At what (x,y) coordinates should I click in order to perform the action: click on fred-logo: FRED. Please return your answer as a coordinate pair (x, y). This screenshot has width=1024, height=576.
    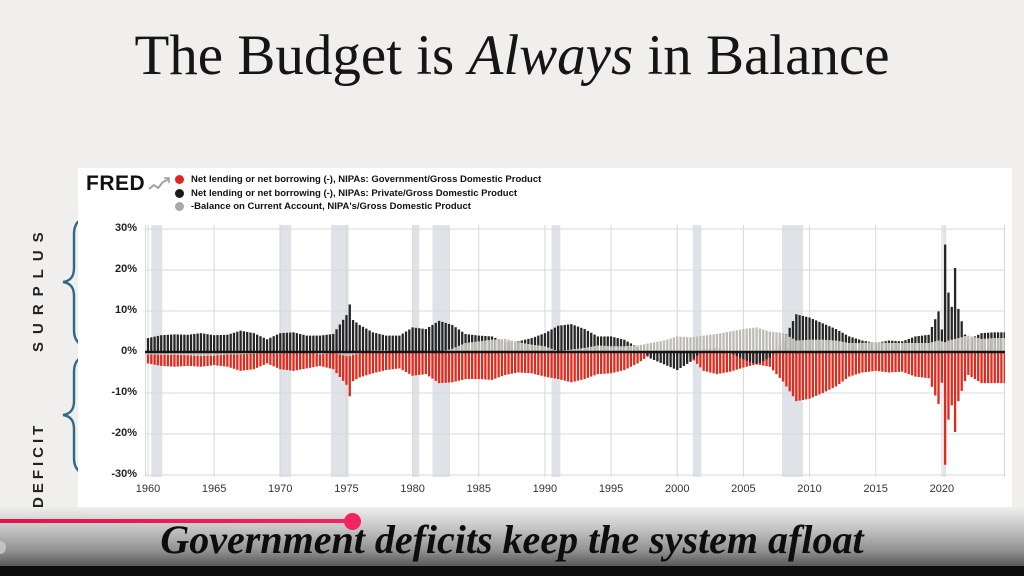
    Looking at the image, I should click on (129, 184).